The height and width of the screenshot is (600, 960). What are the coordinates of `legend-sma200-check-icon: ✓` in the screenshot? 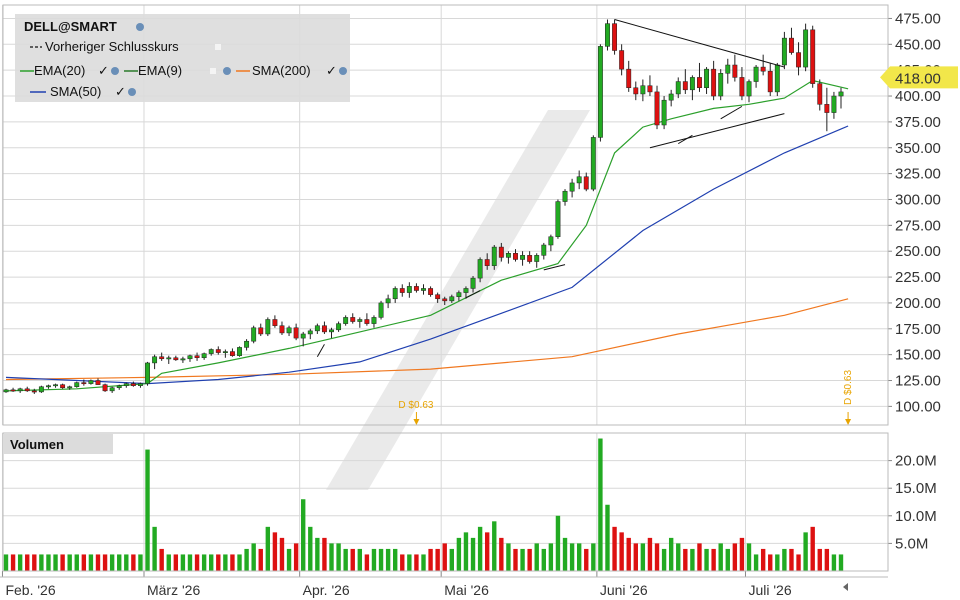 It's located at (331, 70).